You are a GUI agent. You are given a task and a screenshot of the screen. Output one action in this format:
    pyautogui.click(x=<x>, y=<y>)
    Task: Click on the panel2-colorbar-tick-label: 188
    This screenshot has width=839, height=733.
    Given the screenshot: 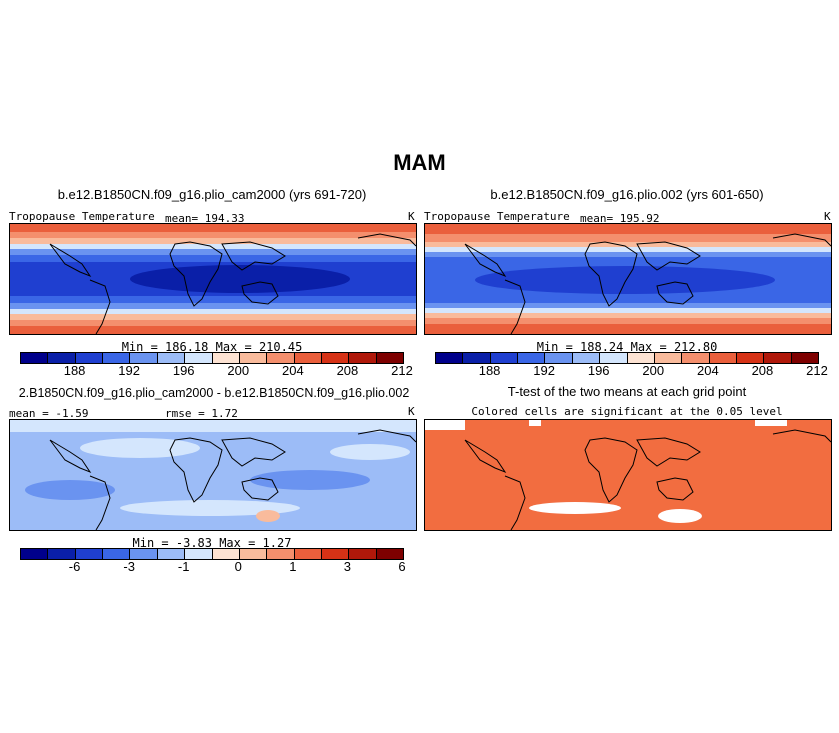 What is the action you would take?
    pyautogui.click(x=489, y=370)
    